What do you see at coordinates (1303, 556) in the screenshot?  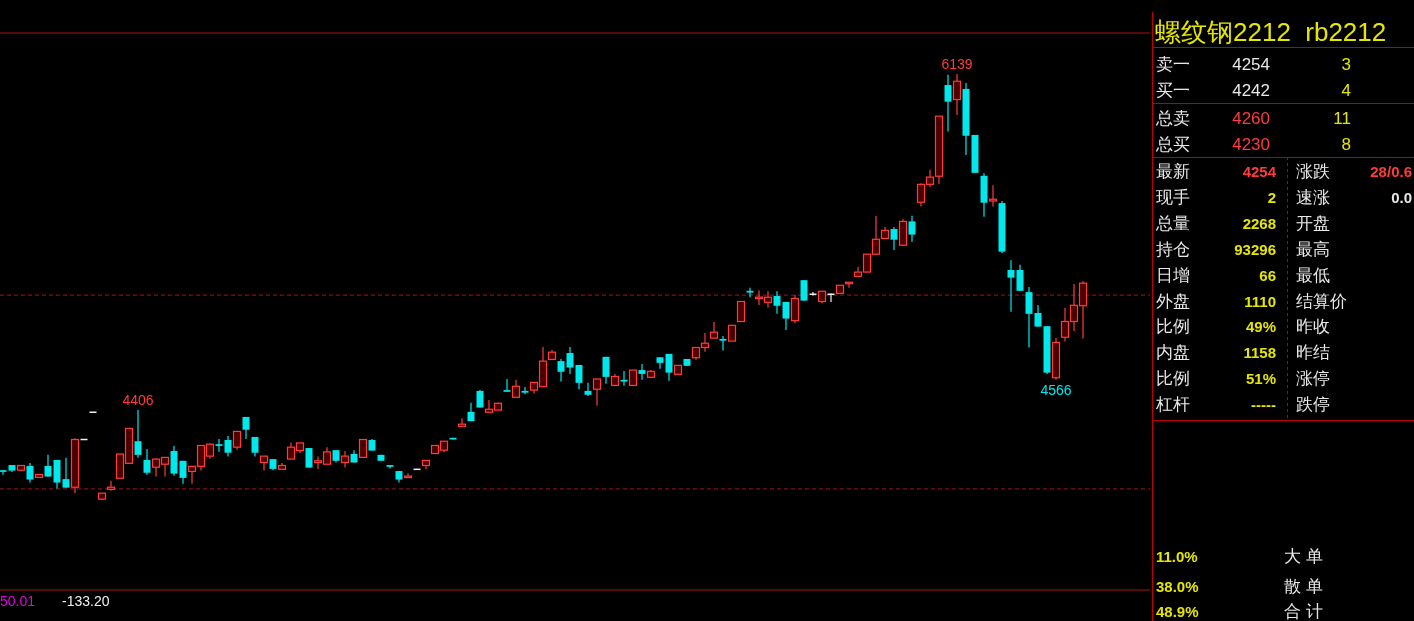 I see `text: 大 单` at bounding box center [1303, 556].